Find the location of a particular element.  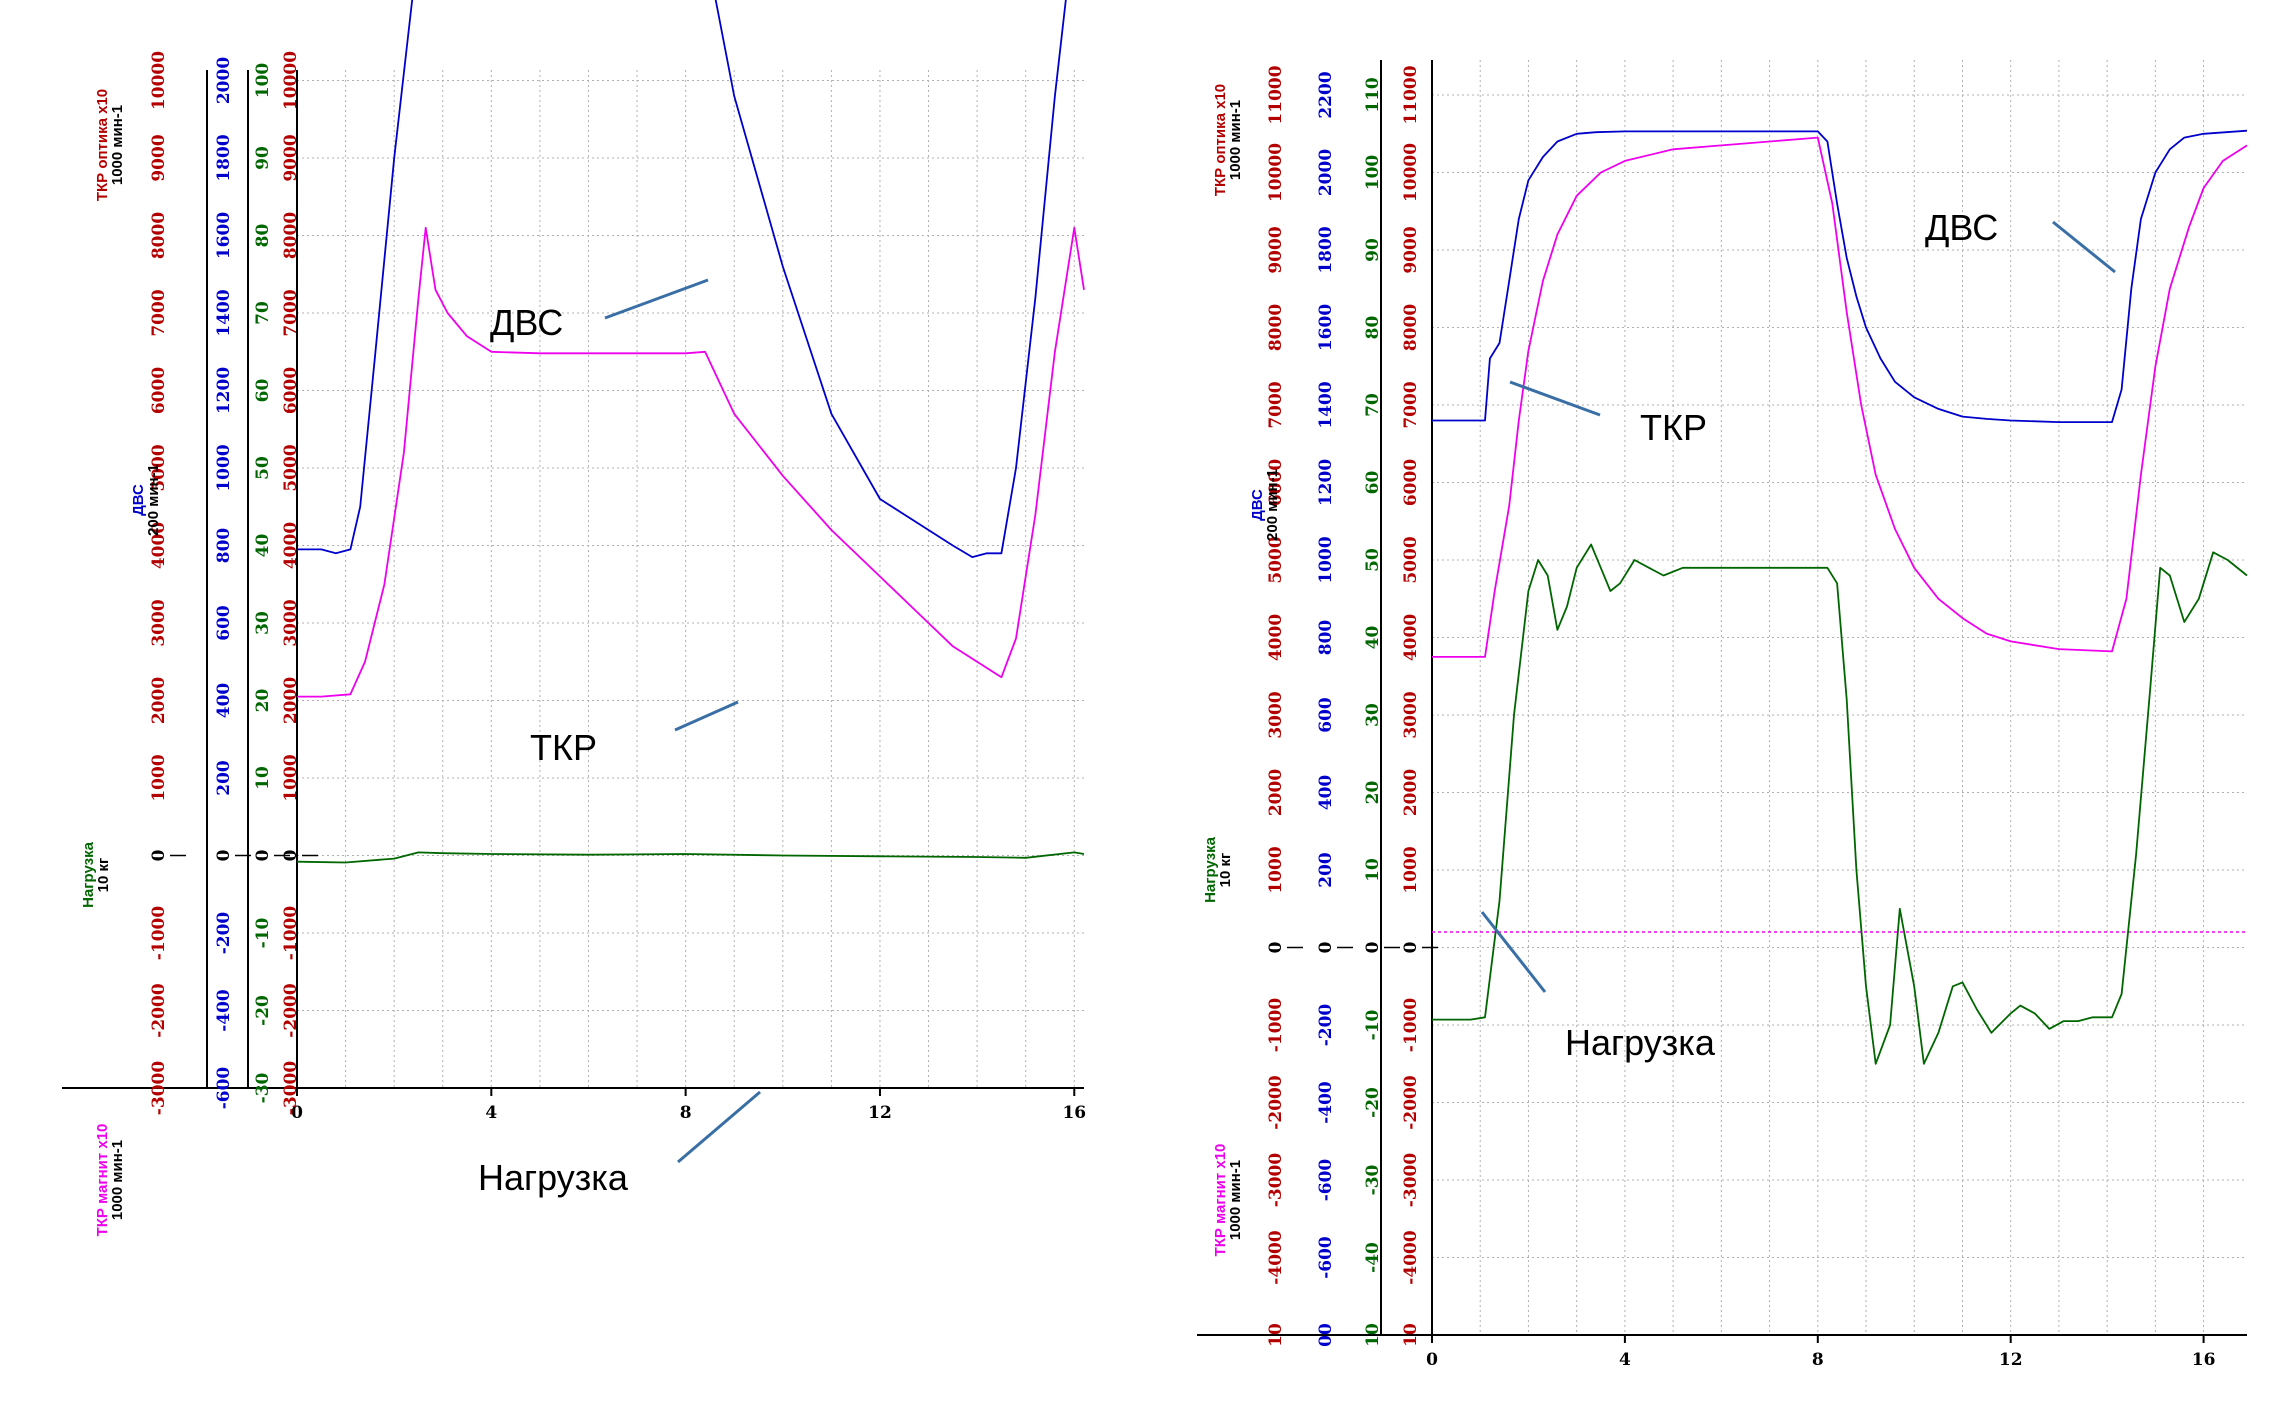

y-tick-label-s3: 30 is located at coordinates (1373, 715).